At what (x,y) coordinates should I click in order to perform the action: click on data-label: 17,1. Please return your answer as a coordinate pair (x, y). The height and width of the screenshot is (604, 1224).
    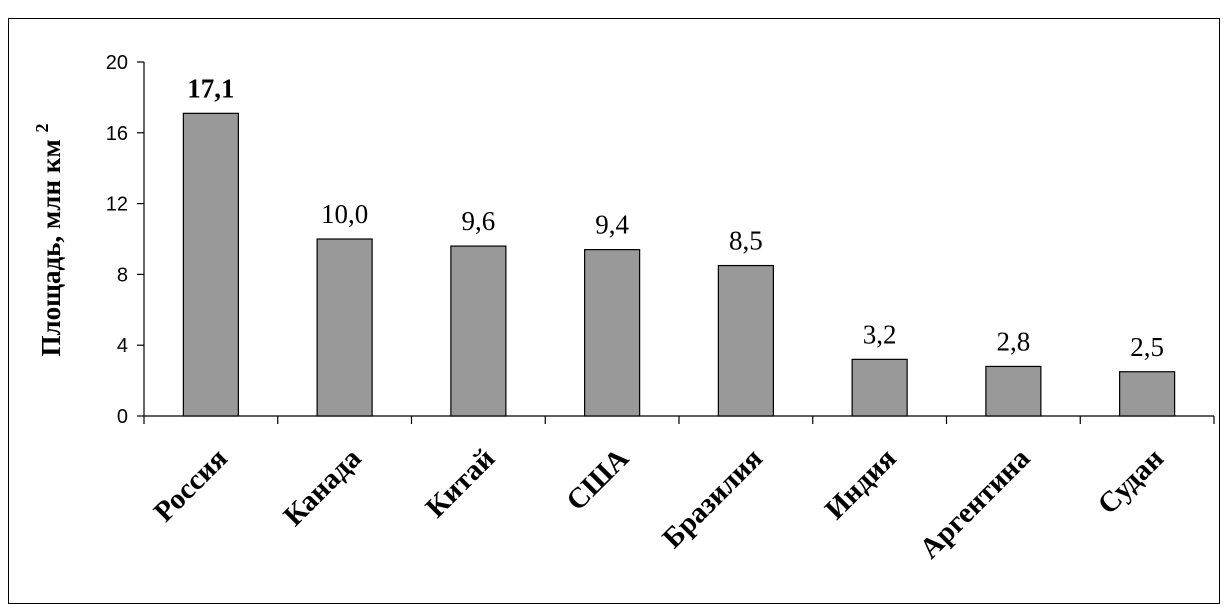
    Looking at the image, I should click on (210, 88).